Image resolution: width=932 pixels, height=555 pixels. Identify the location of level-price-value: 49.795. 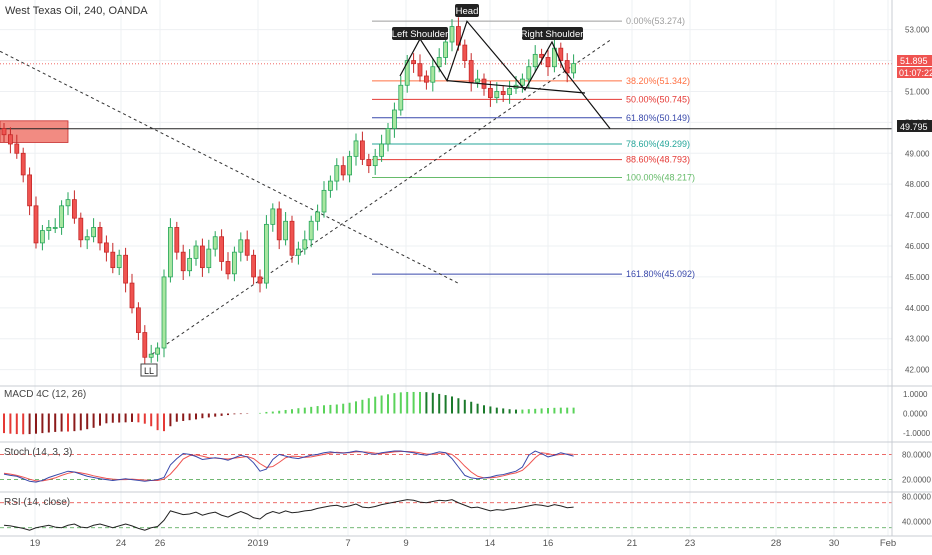
(914, 127).